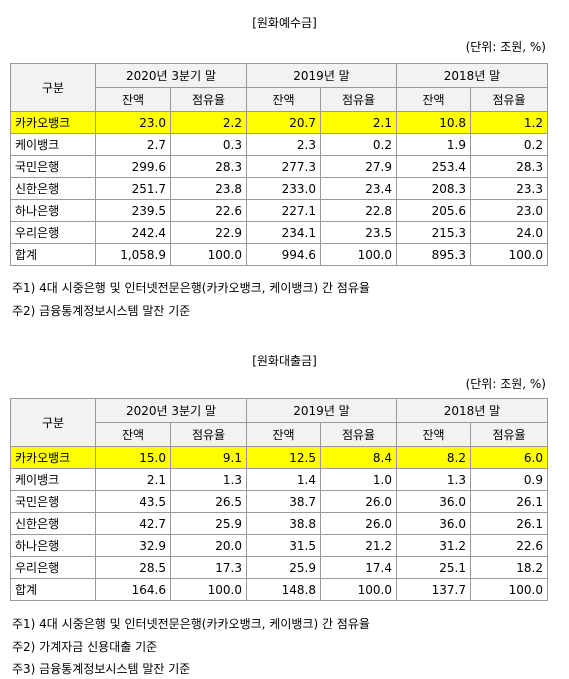 This screenshot has height=679, width=569. I want to click on cell: 1.4, so click(283, 479).